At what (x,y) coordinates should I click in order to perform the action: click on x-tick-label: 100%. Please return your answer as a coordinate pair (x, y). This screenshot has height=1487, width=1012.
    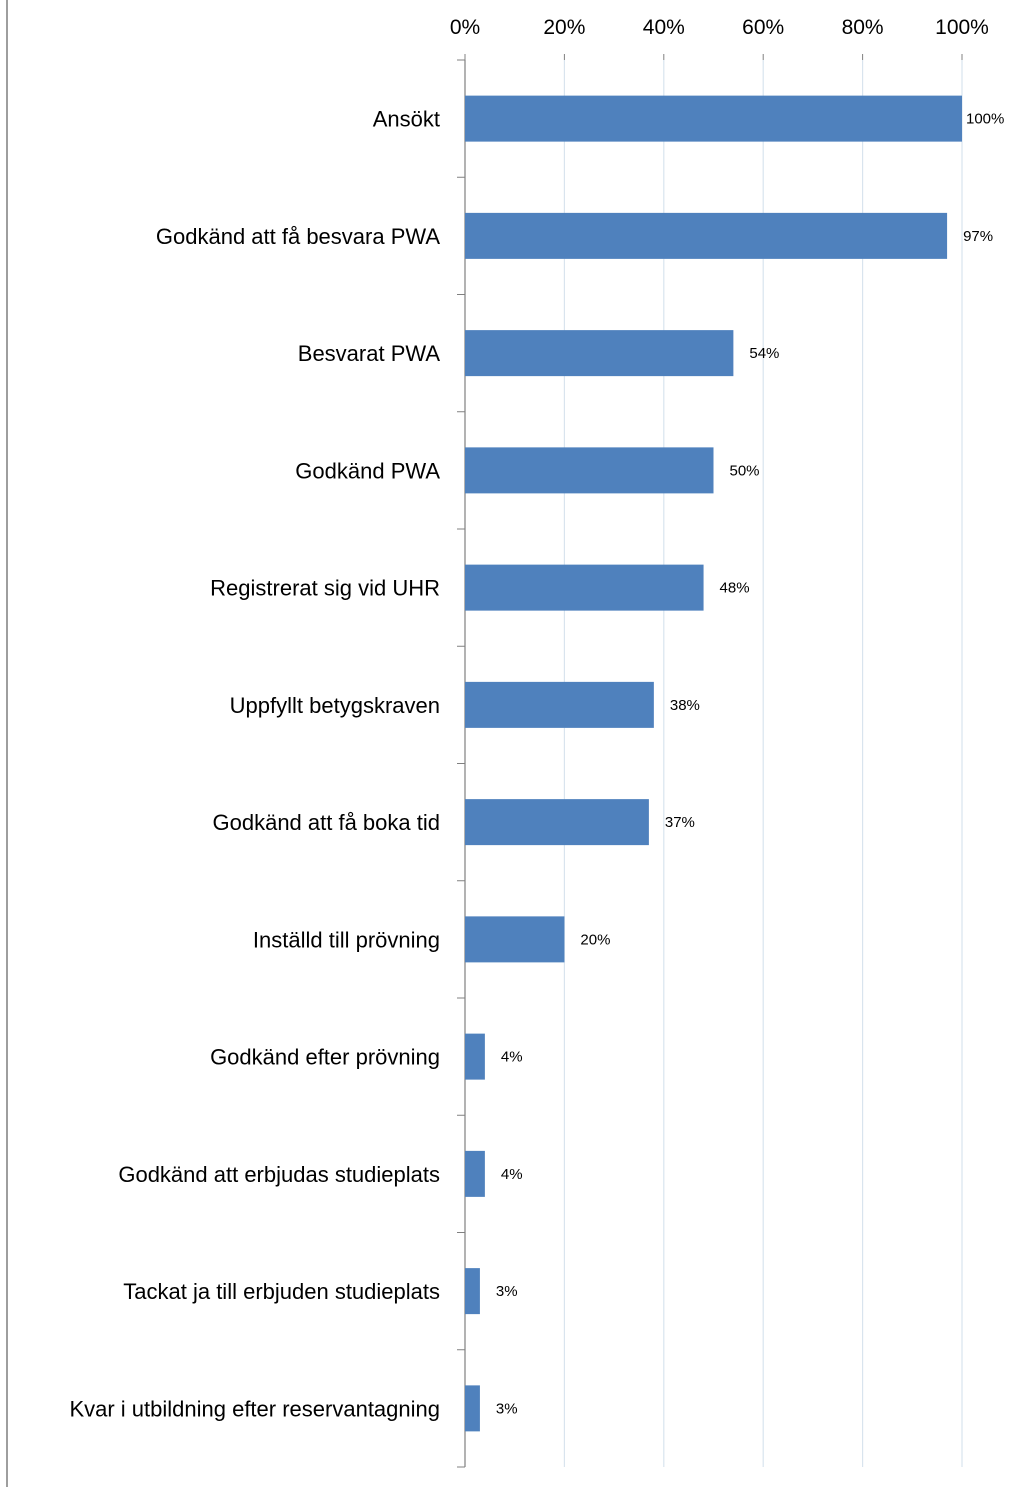
    Looking at the image, I should click on (962, 27).